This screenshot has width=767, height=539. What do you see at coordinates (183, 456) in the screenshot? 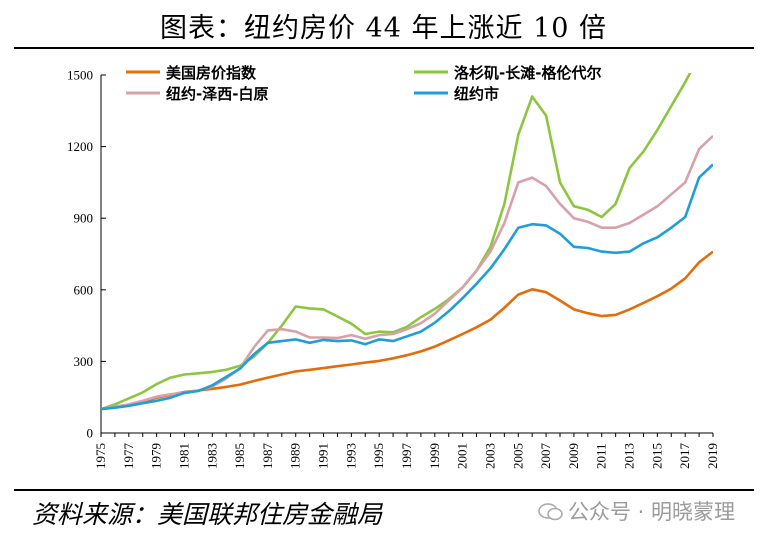
I see `x-tick-label: 1981` at bounding box center [183, 456].